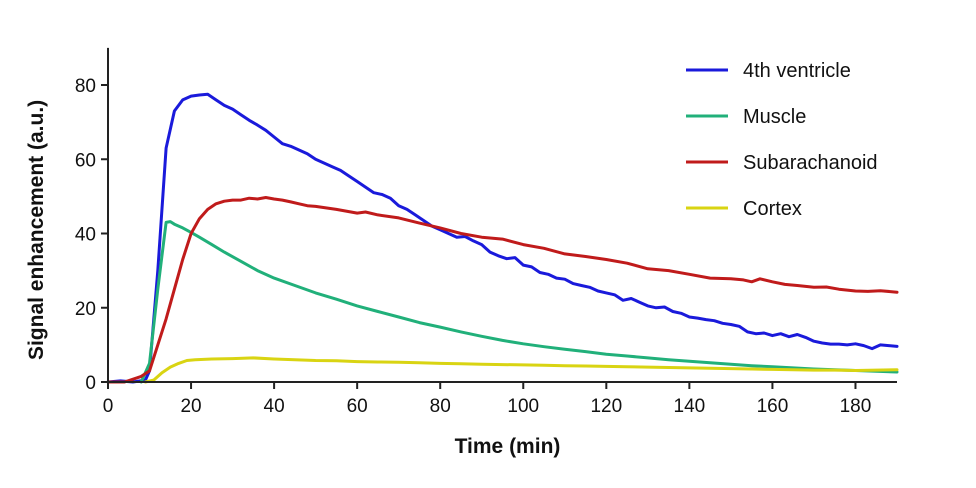 Image resolution: width=976 pixels, height=488 pixels. What do you see at coordinates (85, 235) in the screenshot?
I see `y-tick-label: 40` at bounding box center [85, 235].